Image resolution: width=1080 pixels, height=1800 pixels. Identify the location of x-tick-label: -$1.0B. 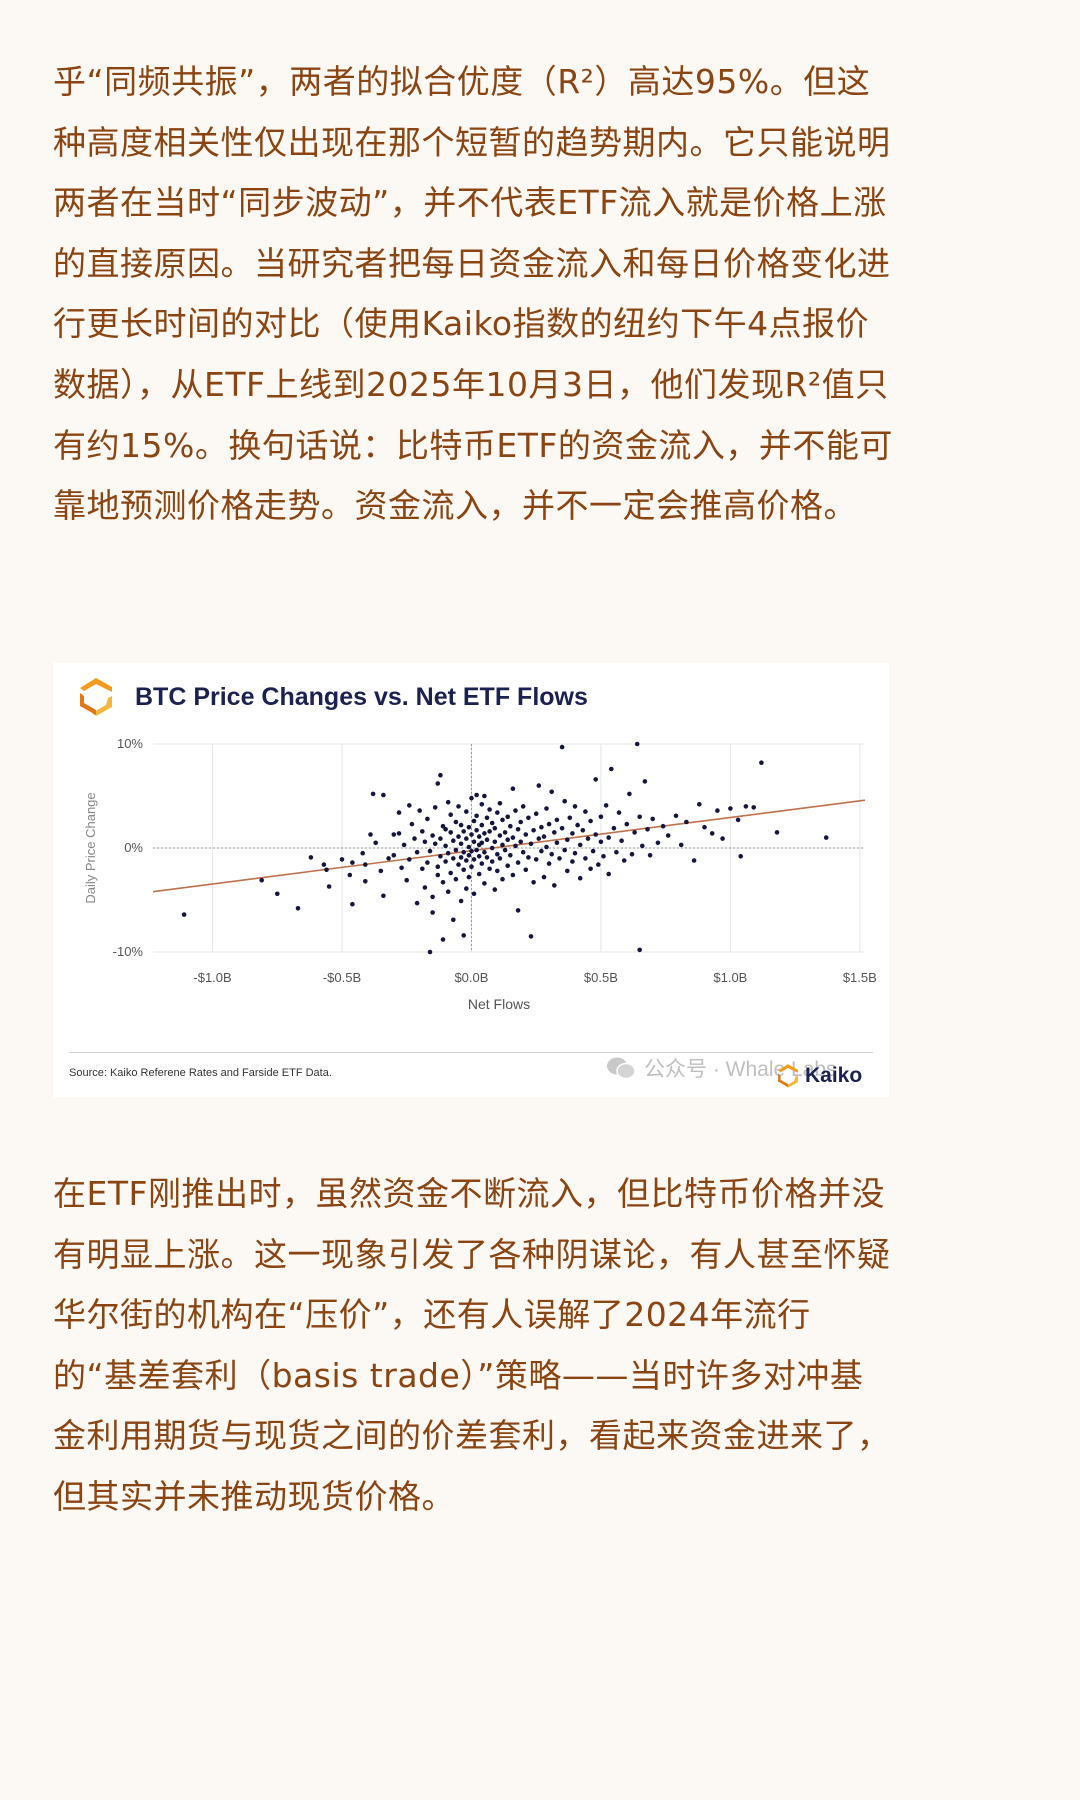
(212, 977).